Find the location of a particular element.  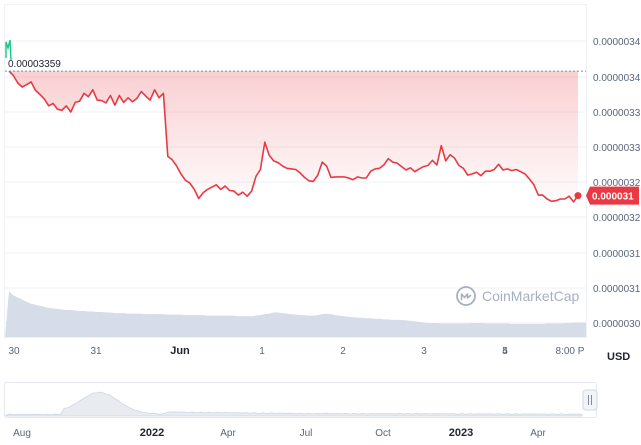

current-price-label: 0.000031 is located at coordinates (613, 197).